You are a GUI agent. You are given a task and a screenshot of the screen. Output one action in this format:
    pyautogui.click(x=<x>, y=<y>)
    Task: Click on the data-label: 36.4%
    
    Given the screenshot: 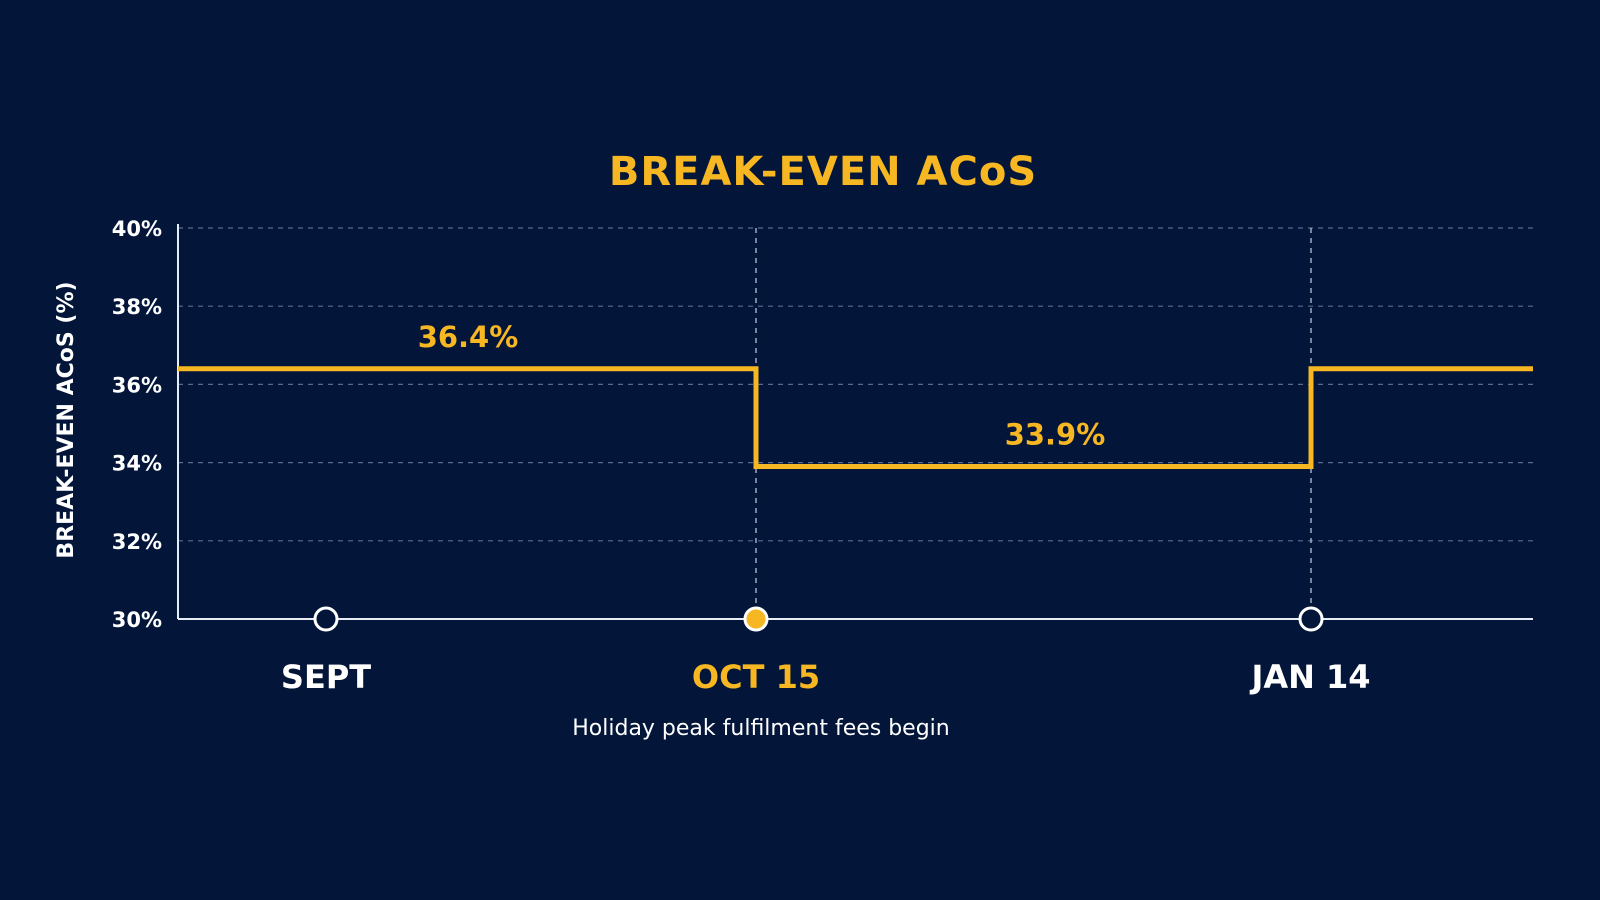 What is the action you would take?
    pyautogui.click(x=468, y=337)
    